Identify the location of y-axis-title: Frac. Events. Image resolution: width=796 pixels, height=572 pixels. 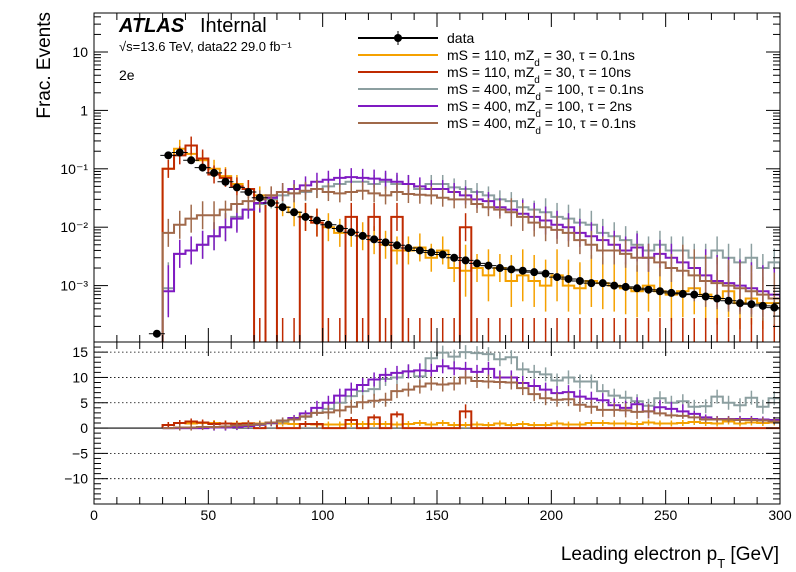
(44, 65).